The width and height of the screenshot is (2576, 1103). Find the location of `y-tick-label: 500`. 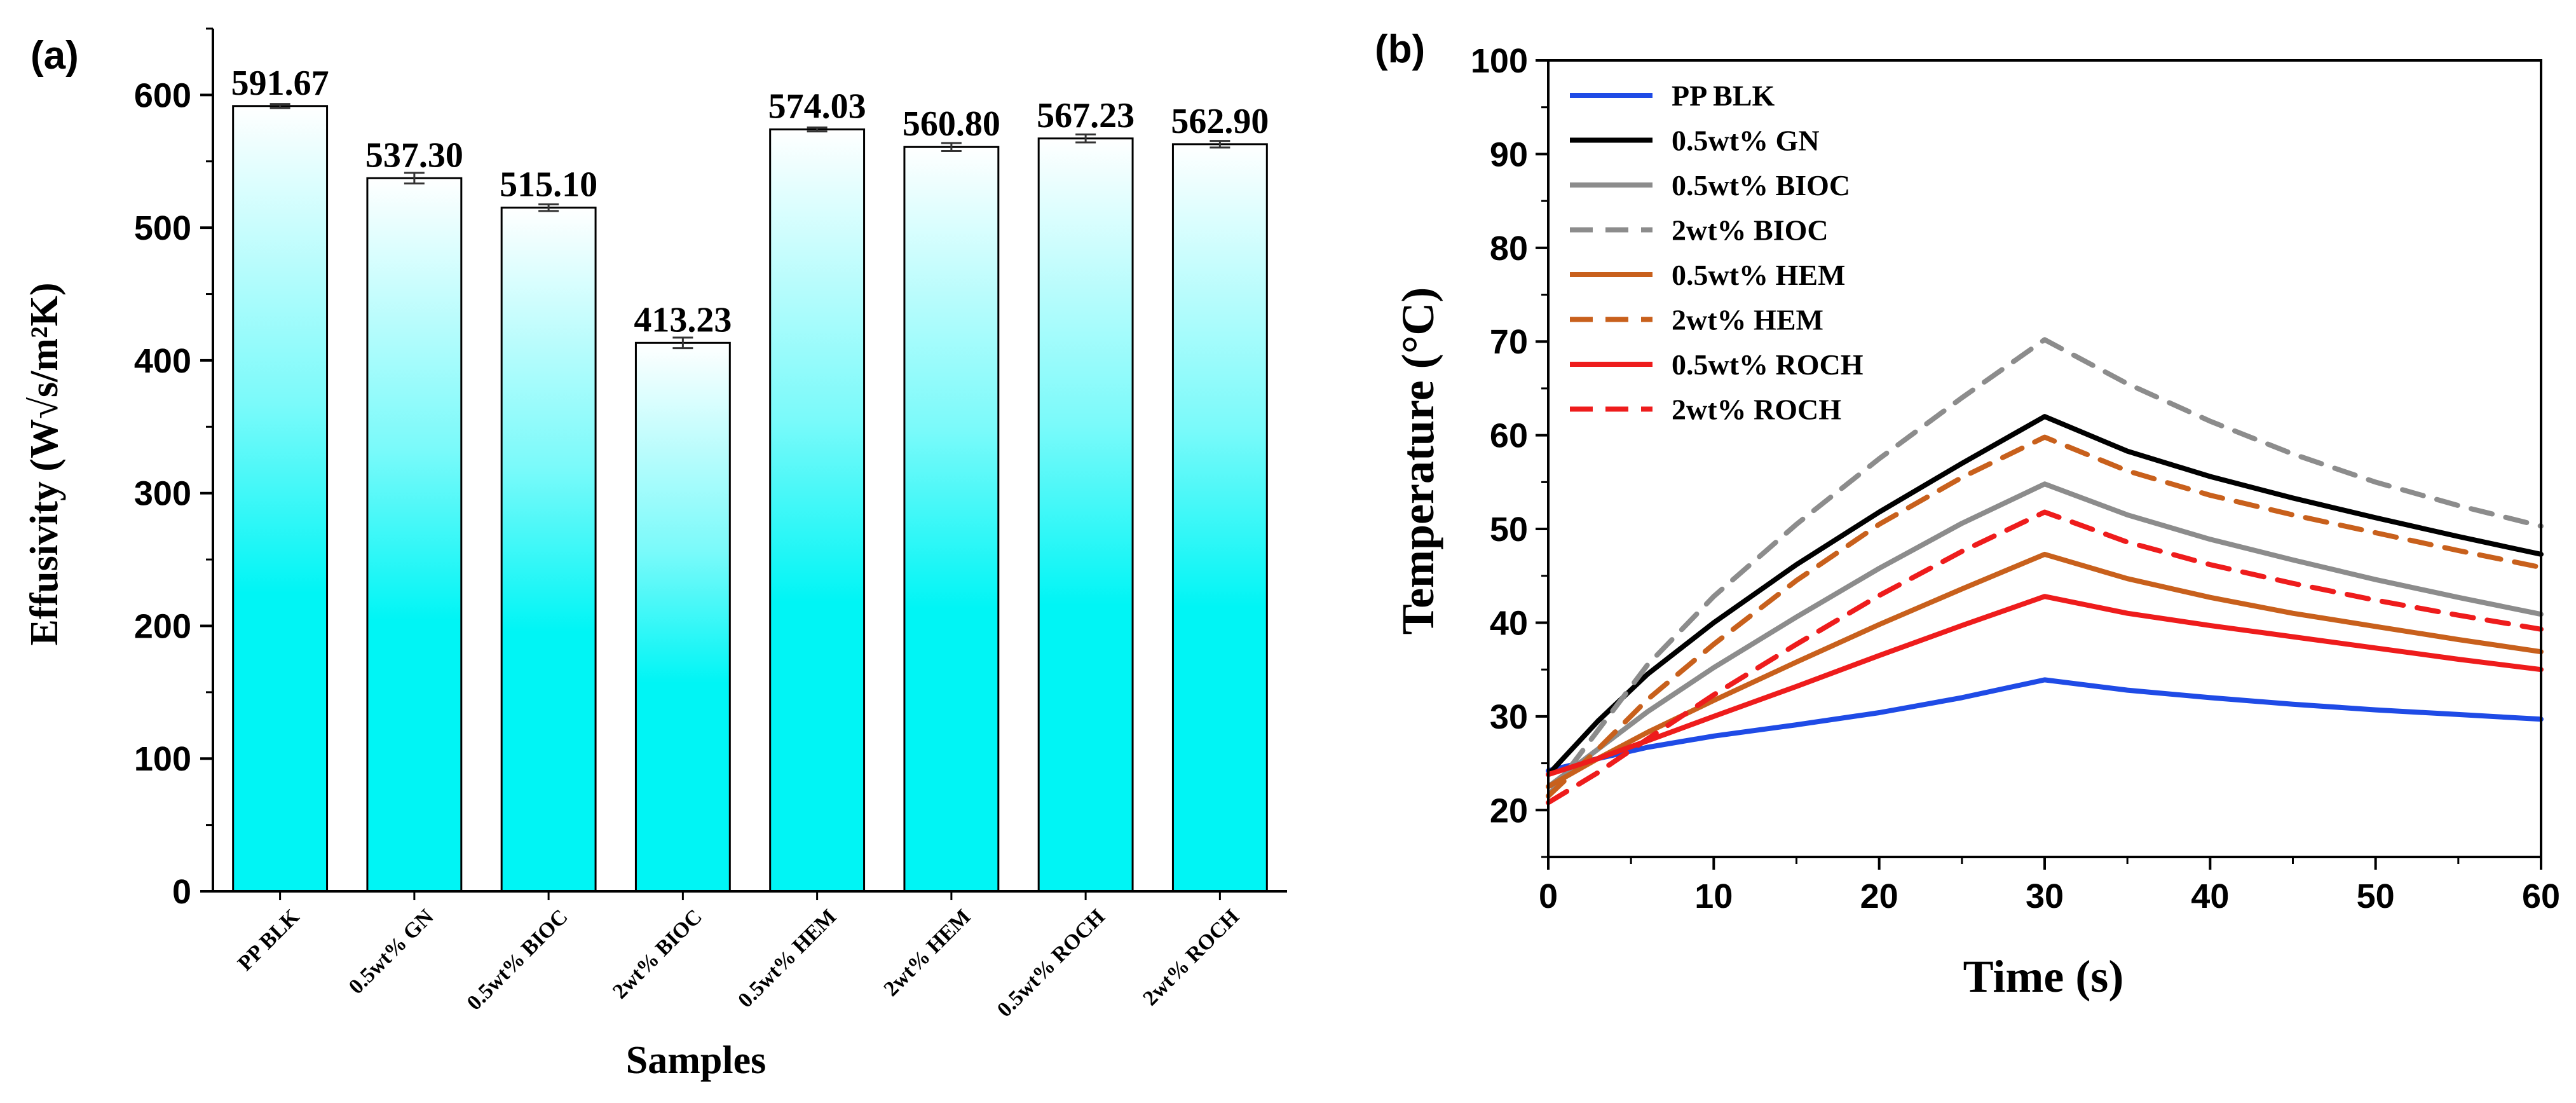

y-tick-label: 500 is located at coordinates (162, 228).